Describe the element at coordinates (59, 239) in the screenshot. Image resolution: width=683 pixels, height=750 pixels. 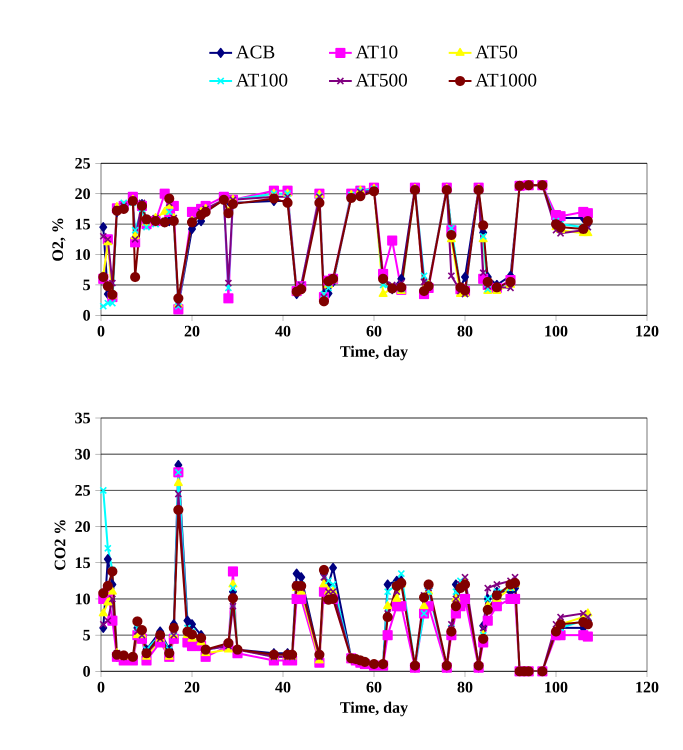
I see `y-axis-title: O2, %` at that location.